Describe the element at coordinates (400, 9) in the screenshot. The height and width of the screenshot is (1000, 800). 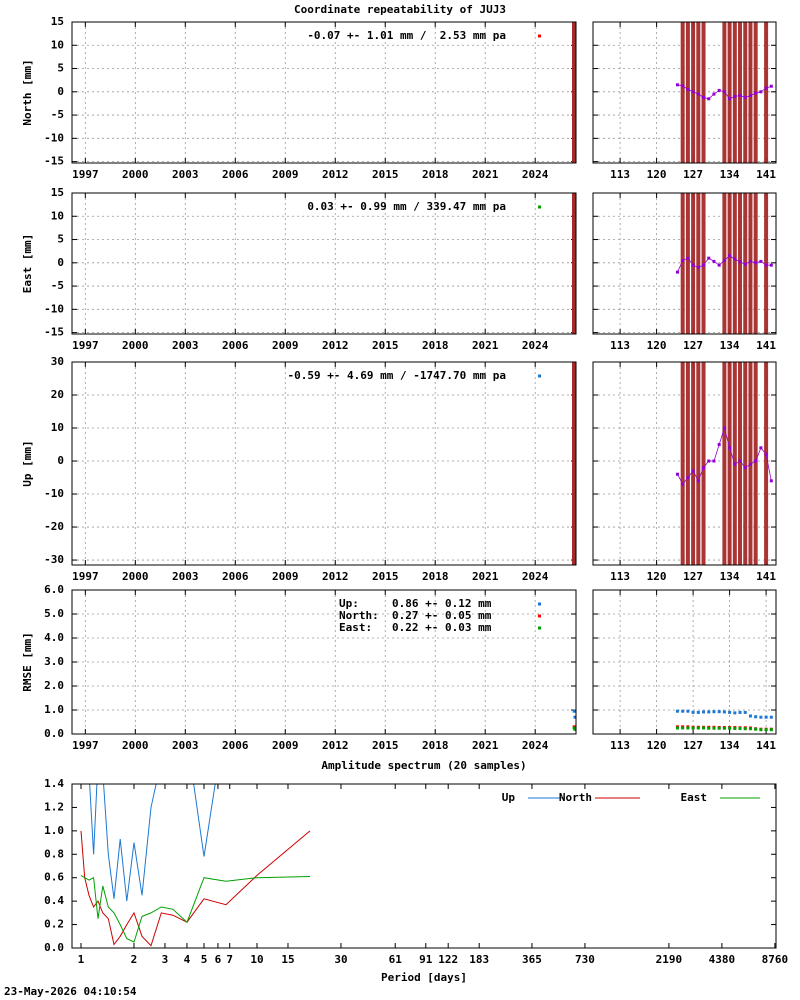
I see `figure-title: Coordinate repeatability of JUJ3` at that location.